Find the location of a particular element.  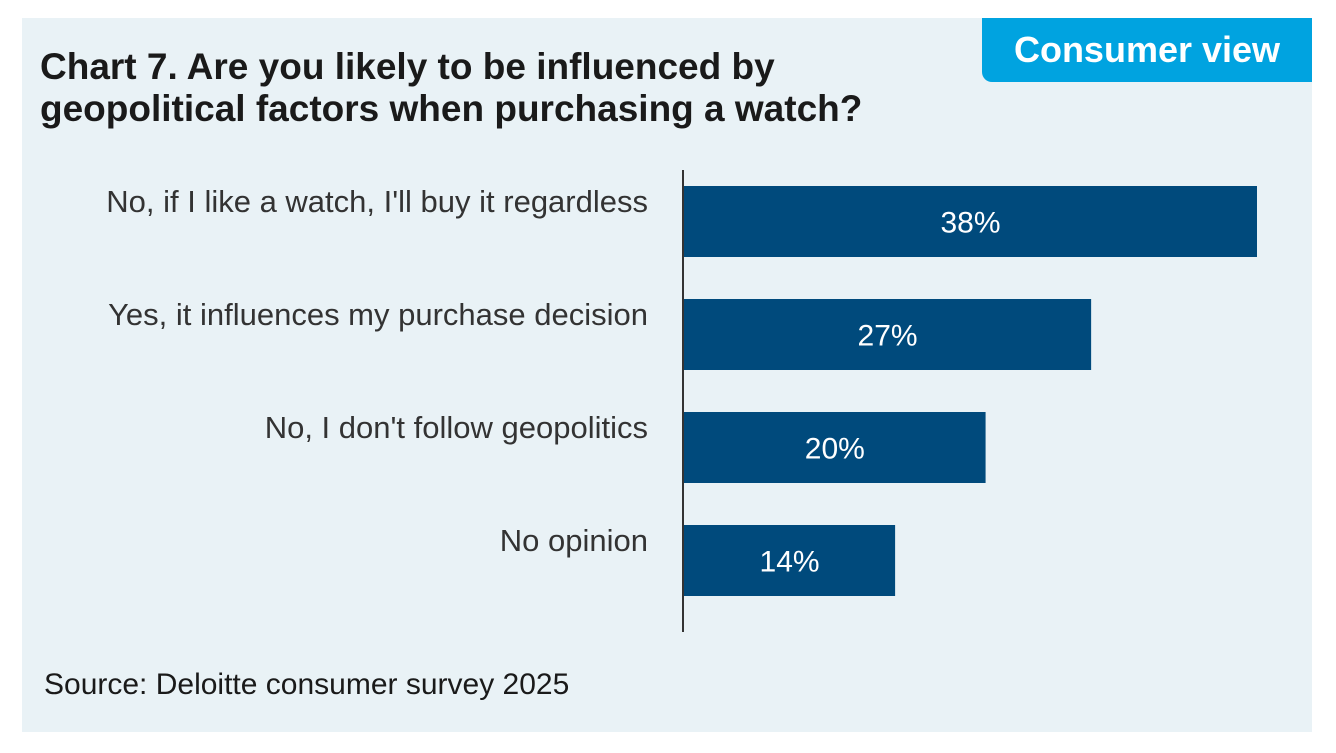

bar-value-label: 27% is located at coordinates (888, 336).